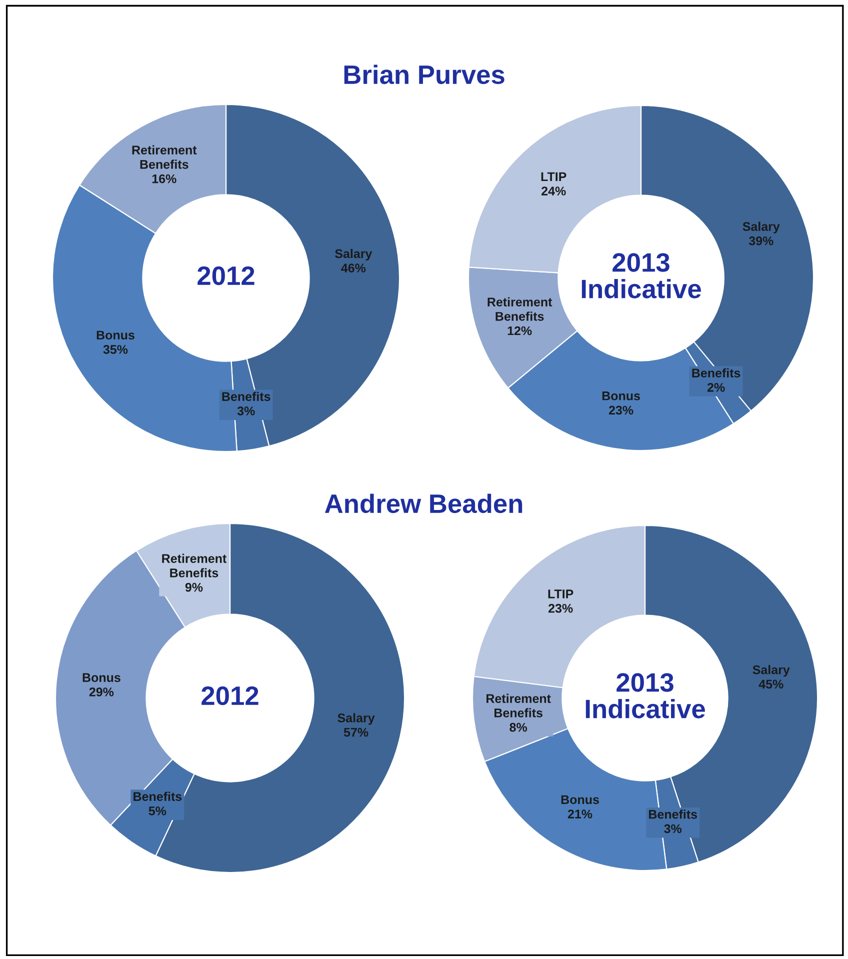 This screenshot has height=959, width=848. Describe the element at coordinates (520, 331) in the screenshot. I see `data-label: 12%` at that location.